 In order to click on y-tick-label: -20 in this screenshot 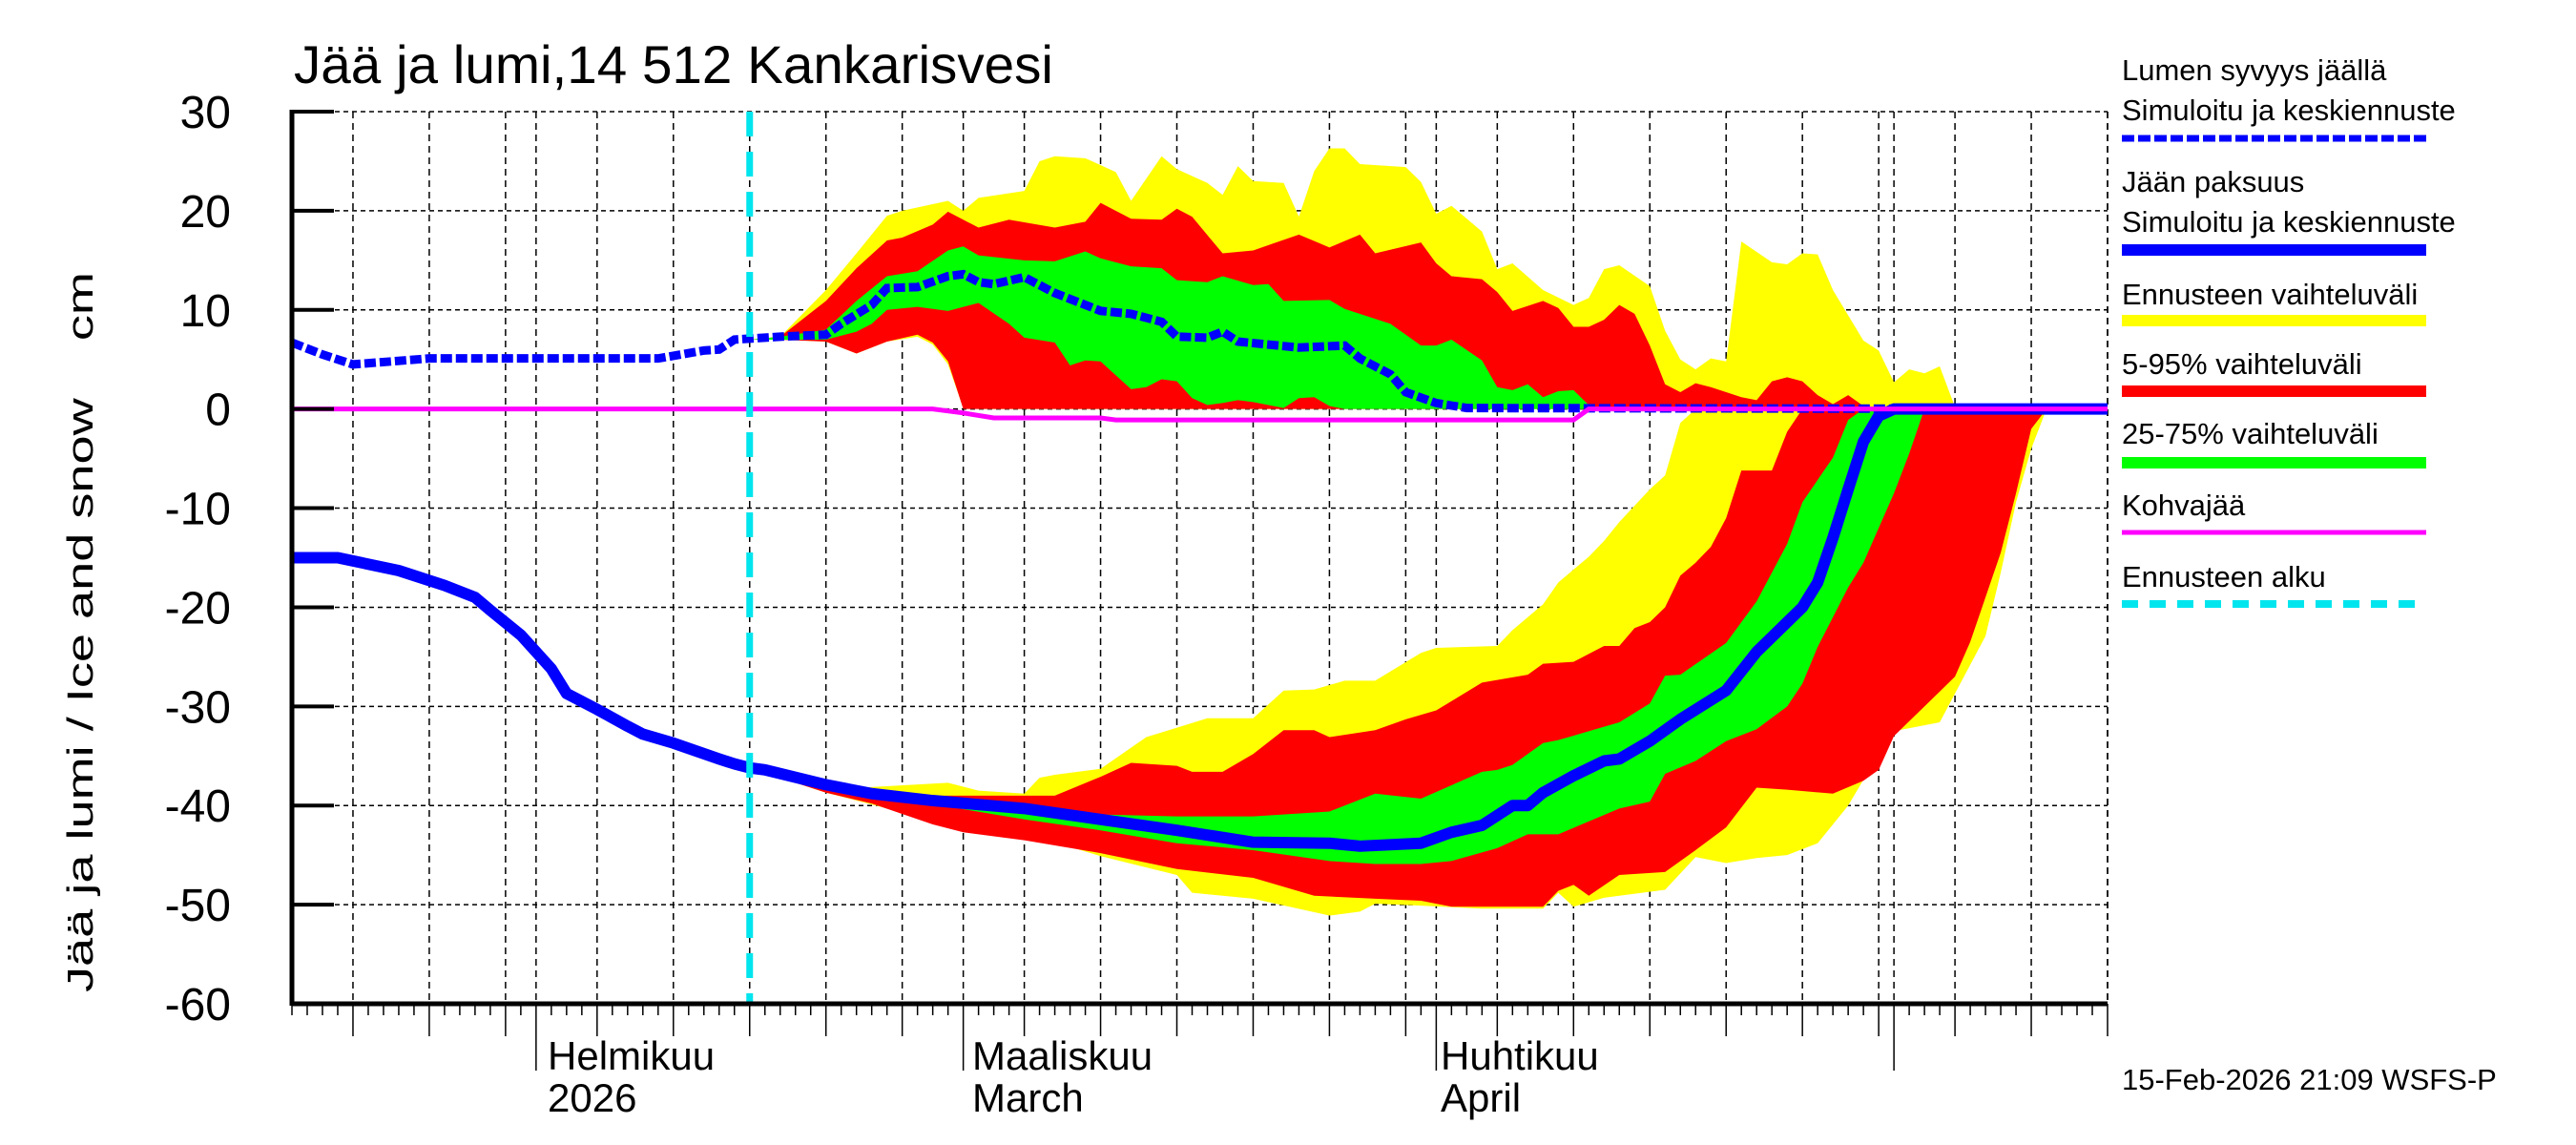, I will do `click(198, 609)`.